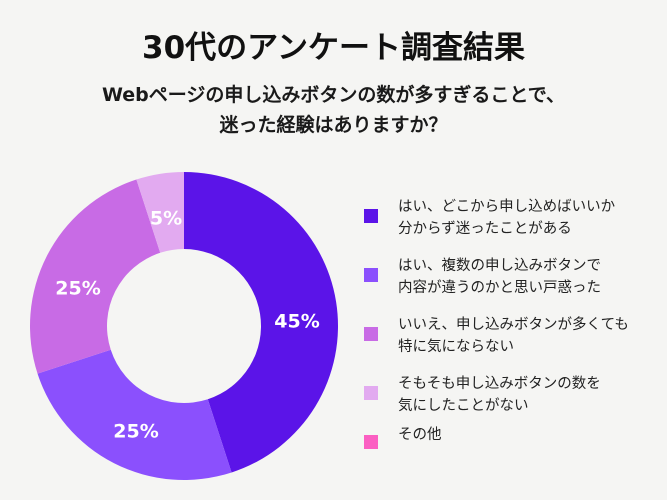 This screenshot has width=667, height=500. Describe the element at coordinates (482, 395) in the screenshot. I see `legend-item-4: そもそも申し込みボタンの数を 気にしたことがない` at that location.